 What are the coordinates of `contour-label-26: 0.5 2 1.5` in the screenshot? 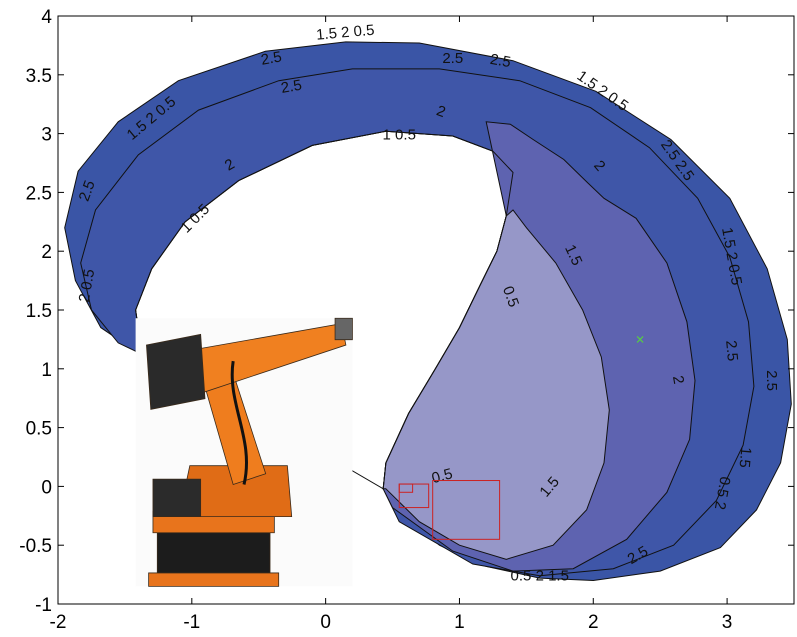 It's located at (540, 575).